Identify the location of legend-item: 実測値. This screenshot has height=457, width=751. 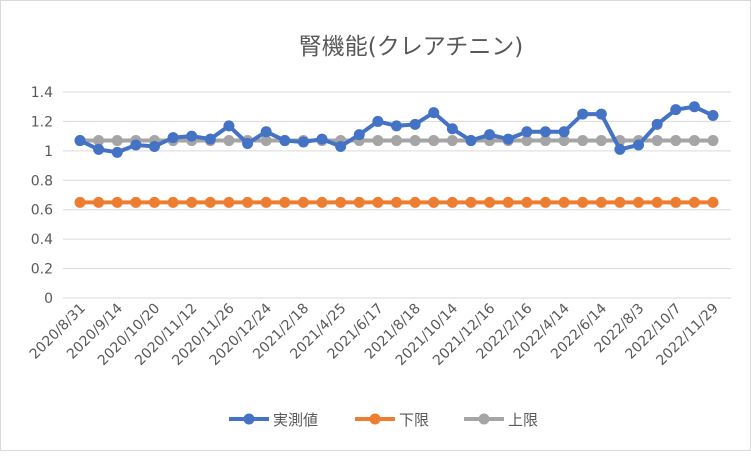
(273, 420).